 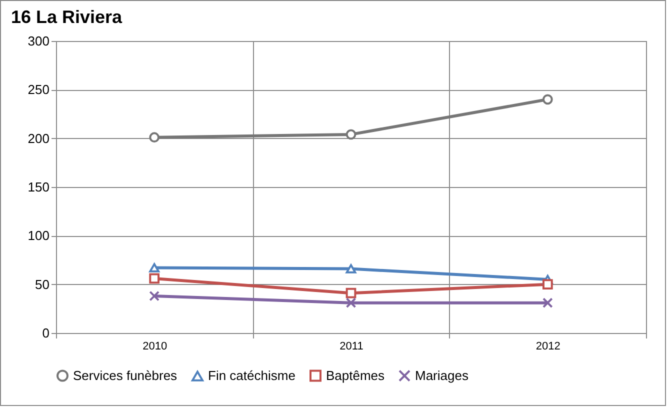 I want to click on y-tick-label: 250, so click(x=39, y=90).